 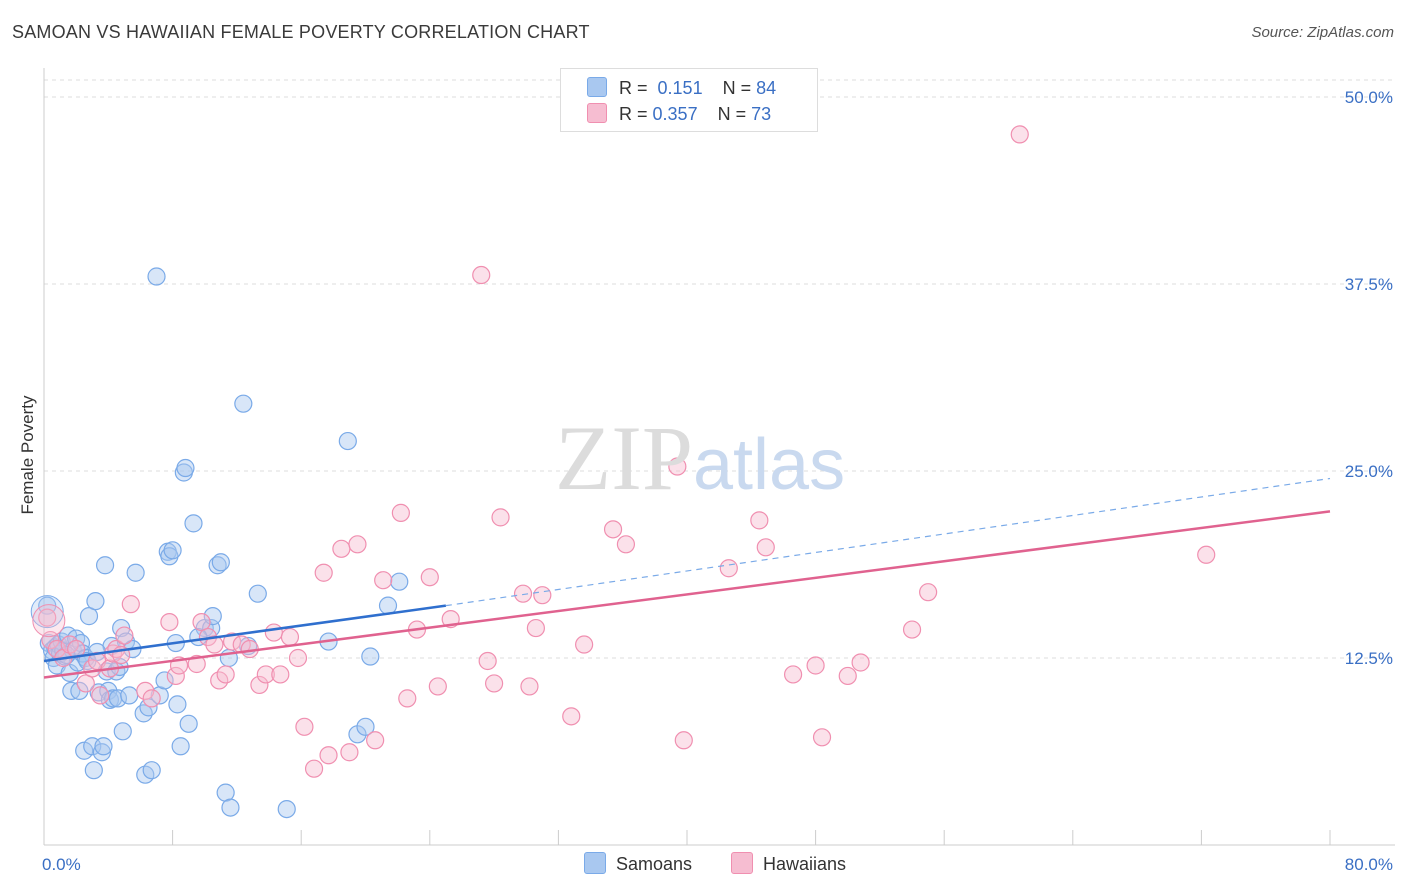 I want to click on legend: R = 0.151 N = 84 R = 0.357 N = 73, so click(x=689, y=100).